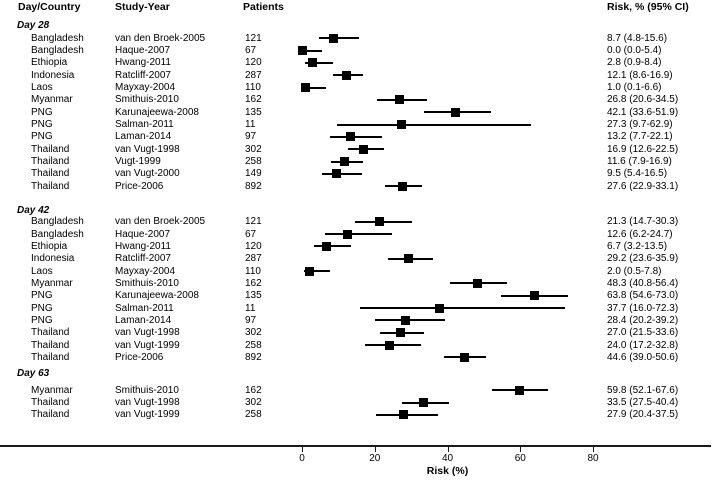  I want to click on x-axis-tick-label: 20, so click(375, 458).